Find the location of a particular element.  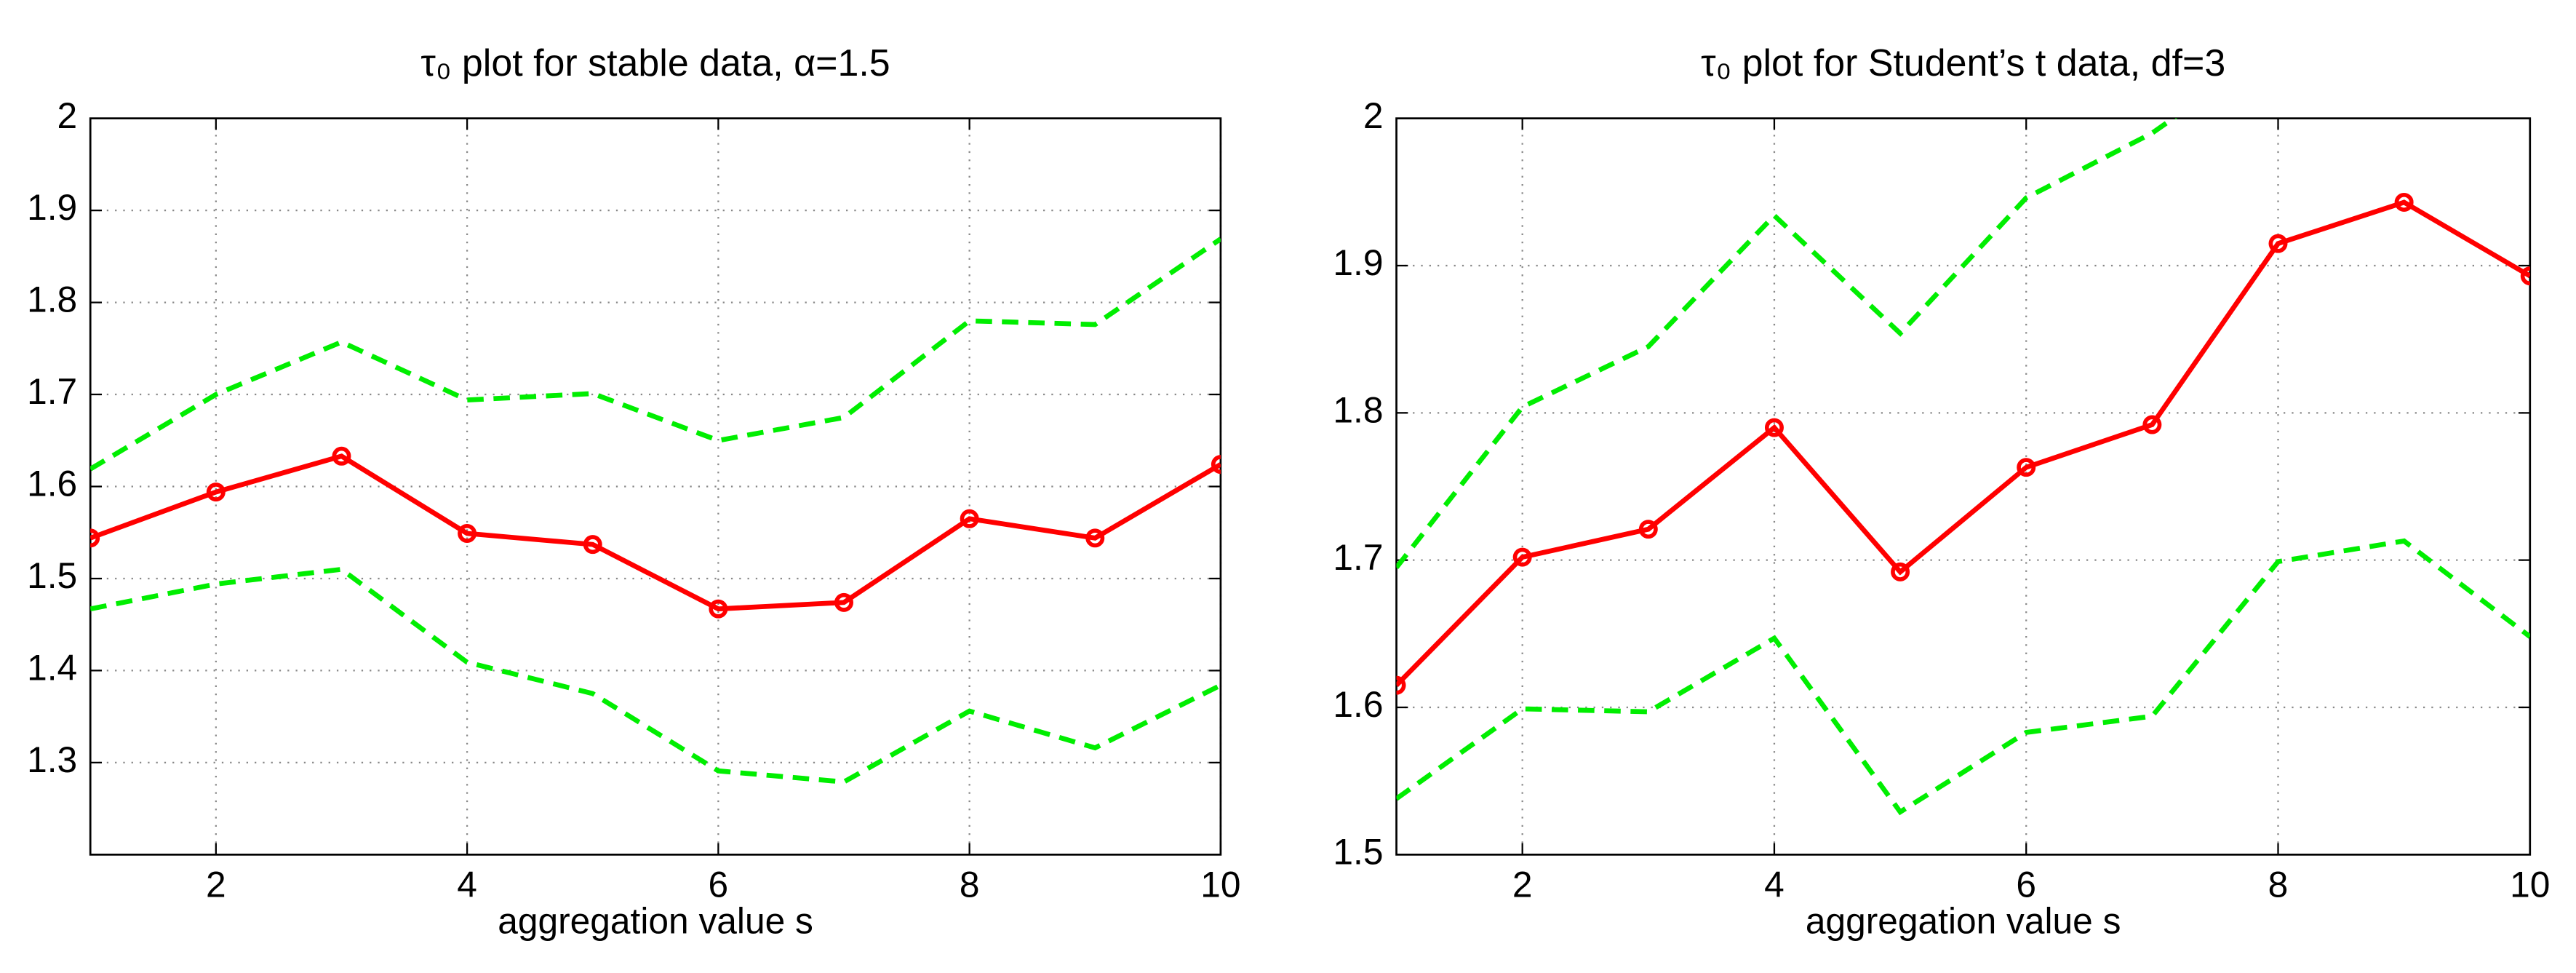

y-tick-label: 1.4 is located at coordinates (52, 668).